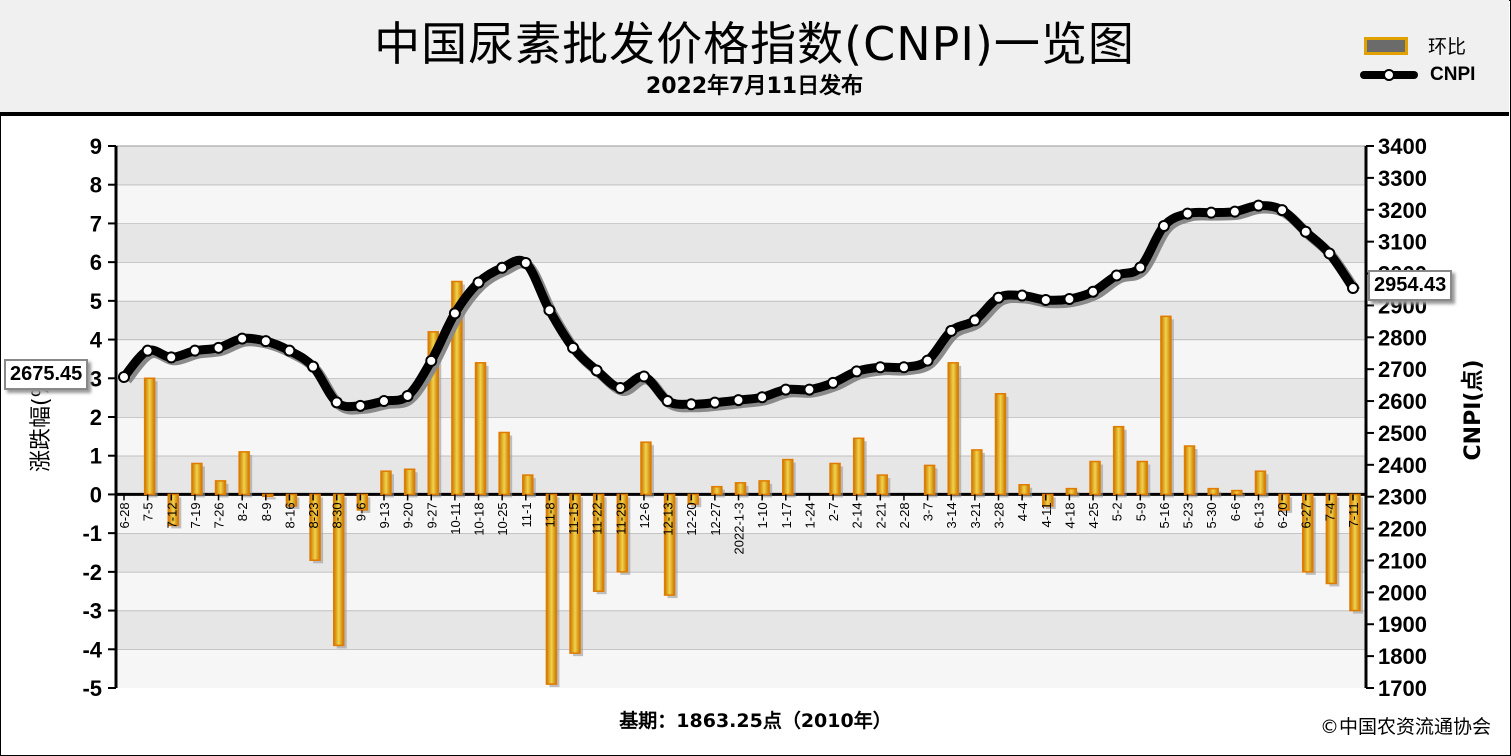  Describe the element at coordinates (715, 518) in the screenshot. I see `x-tick-label: 12-27` at that location.